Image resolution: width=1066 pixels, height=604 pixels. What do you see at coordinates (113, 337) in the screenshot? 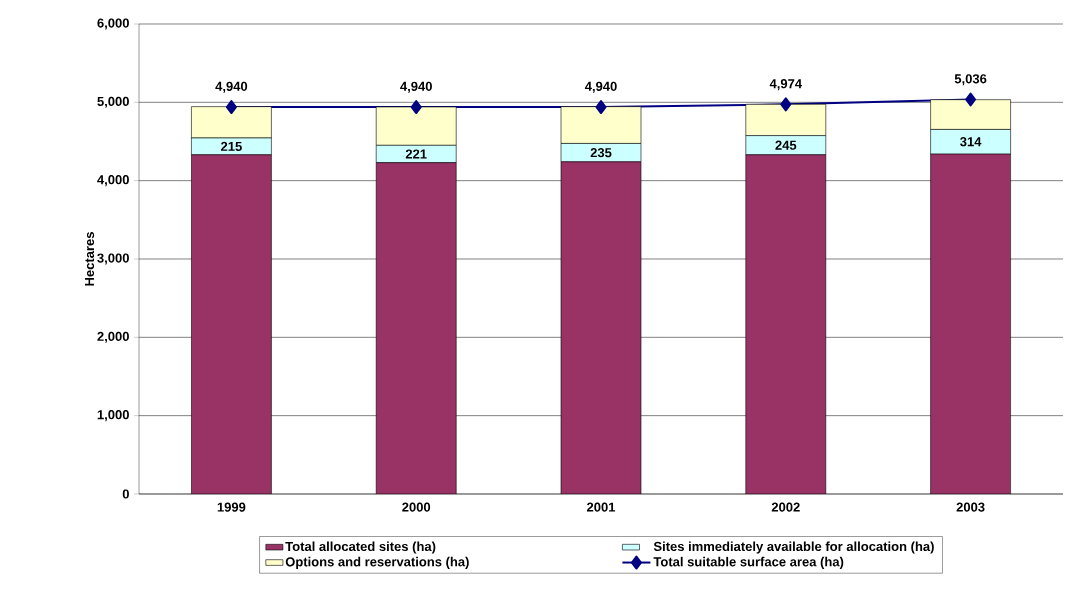
I see `y-tick-label: 2,000` at bounding box center [113, 337].